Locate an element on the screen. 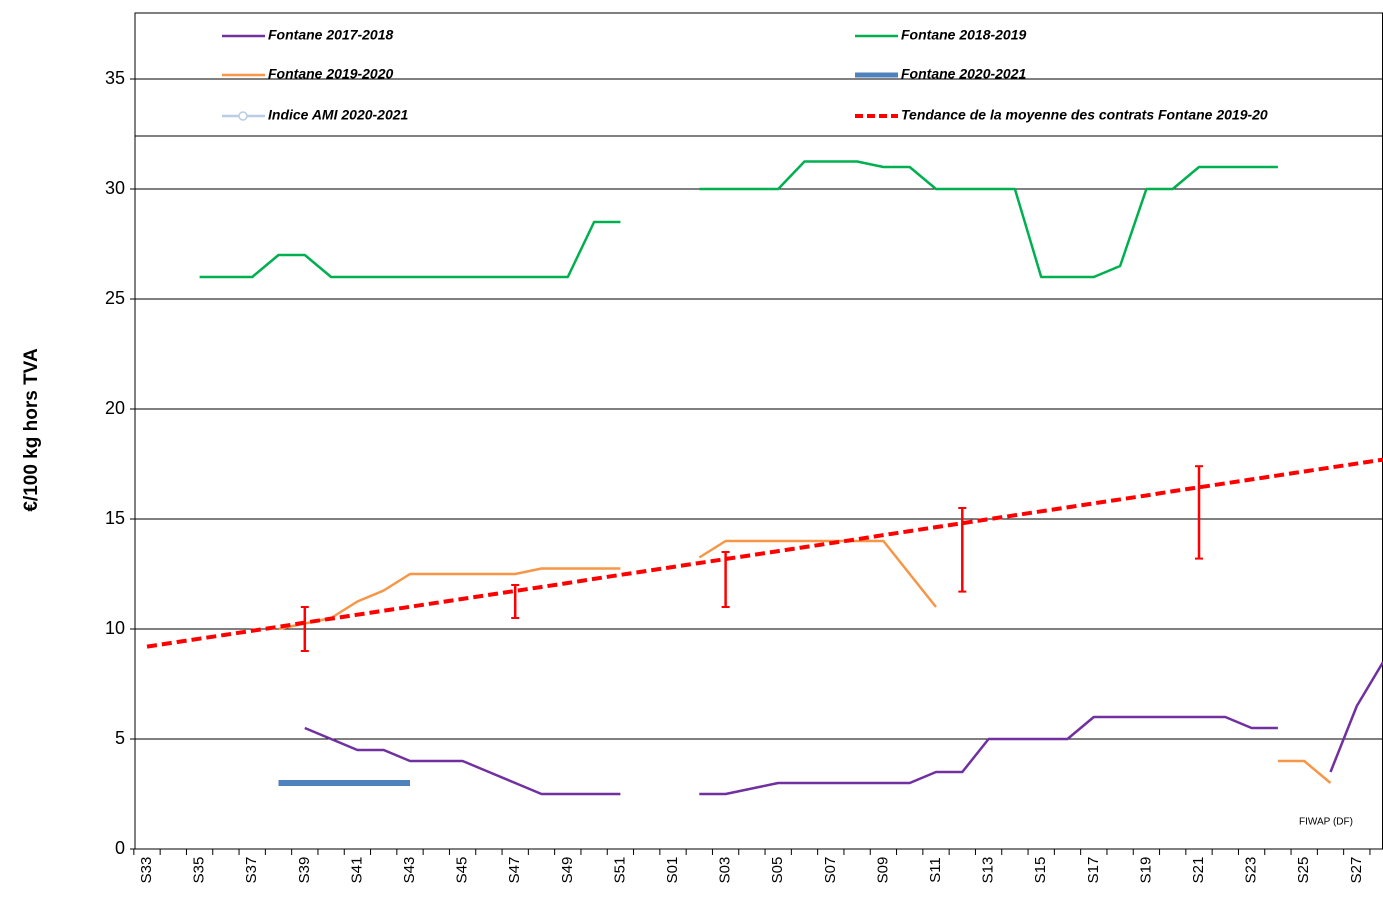  legend-marker is located at coordinates (243, 116).